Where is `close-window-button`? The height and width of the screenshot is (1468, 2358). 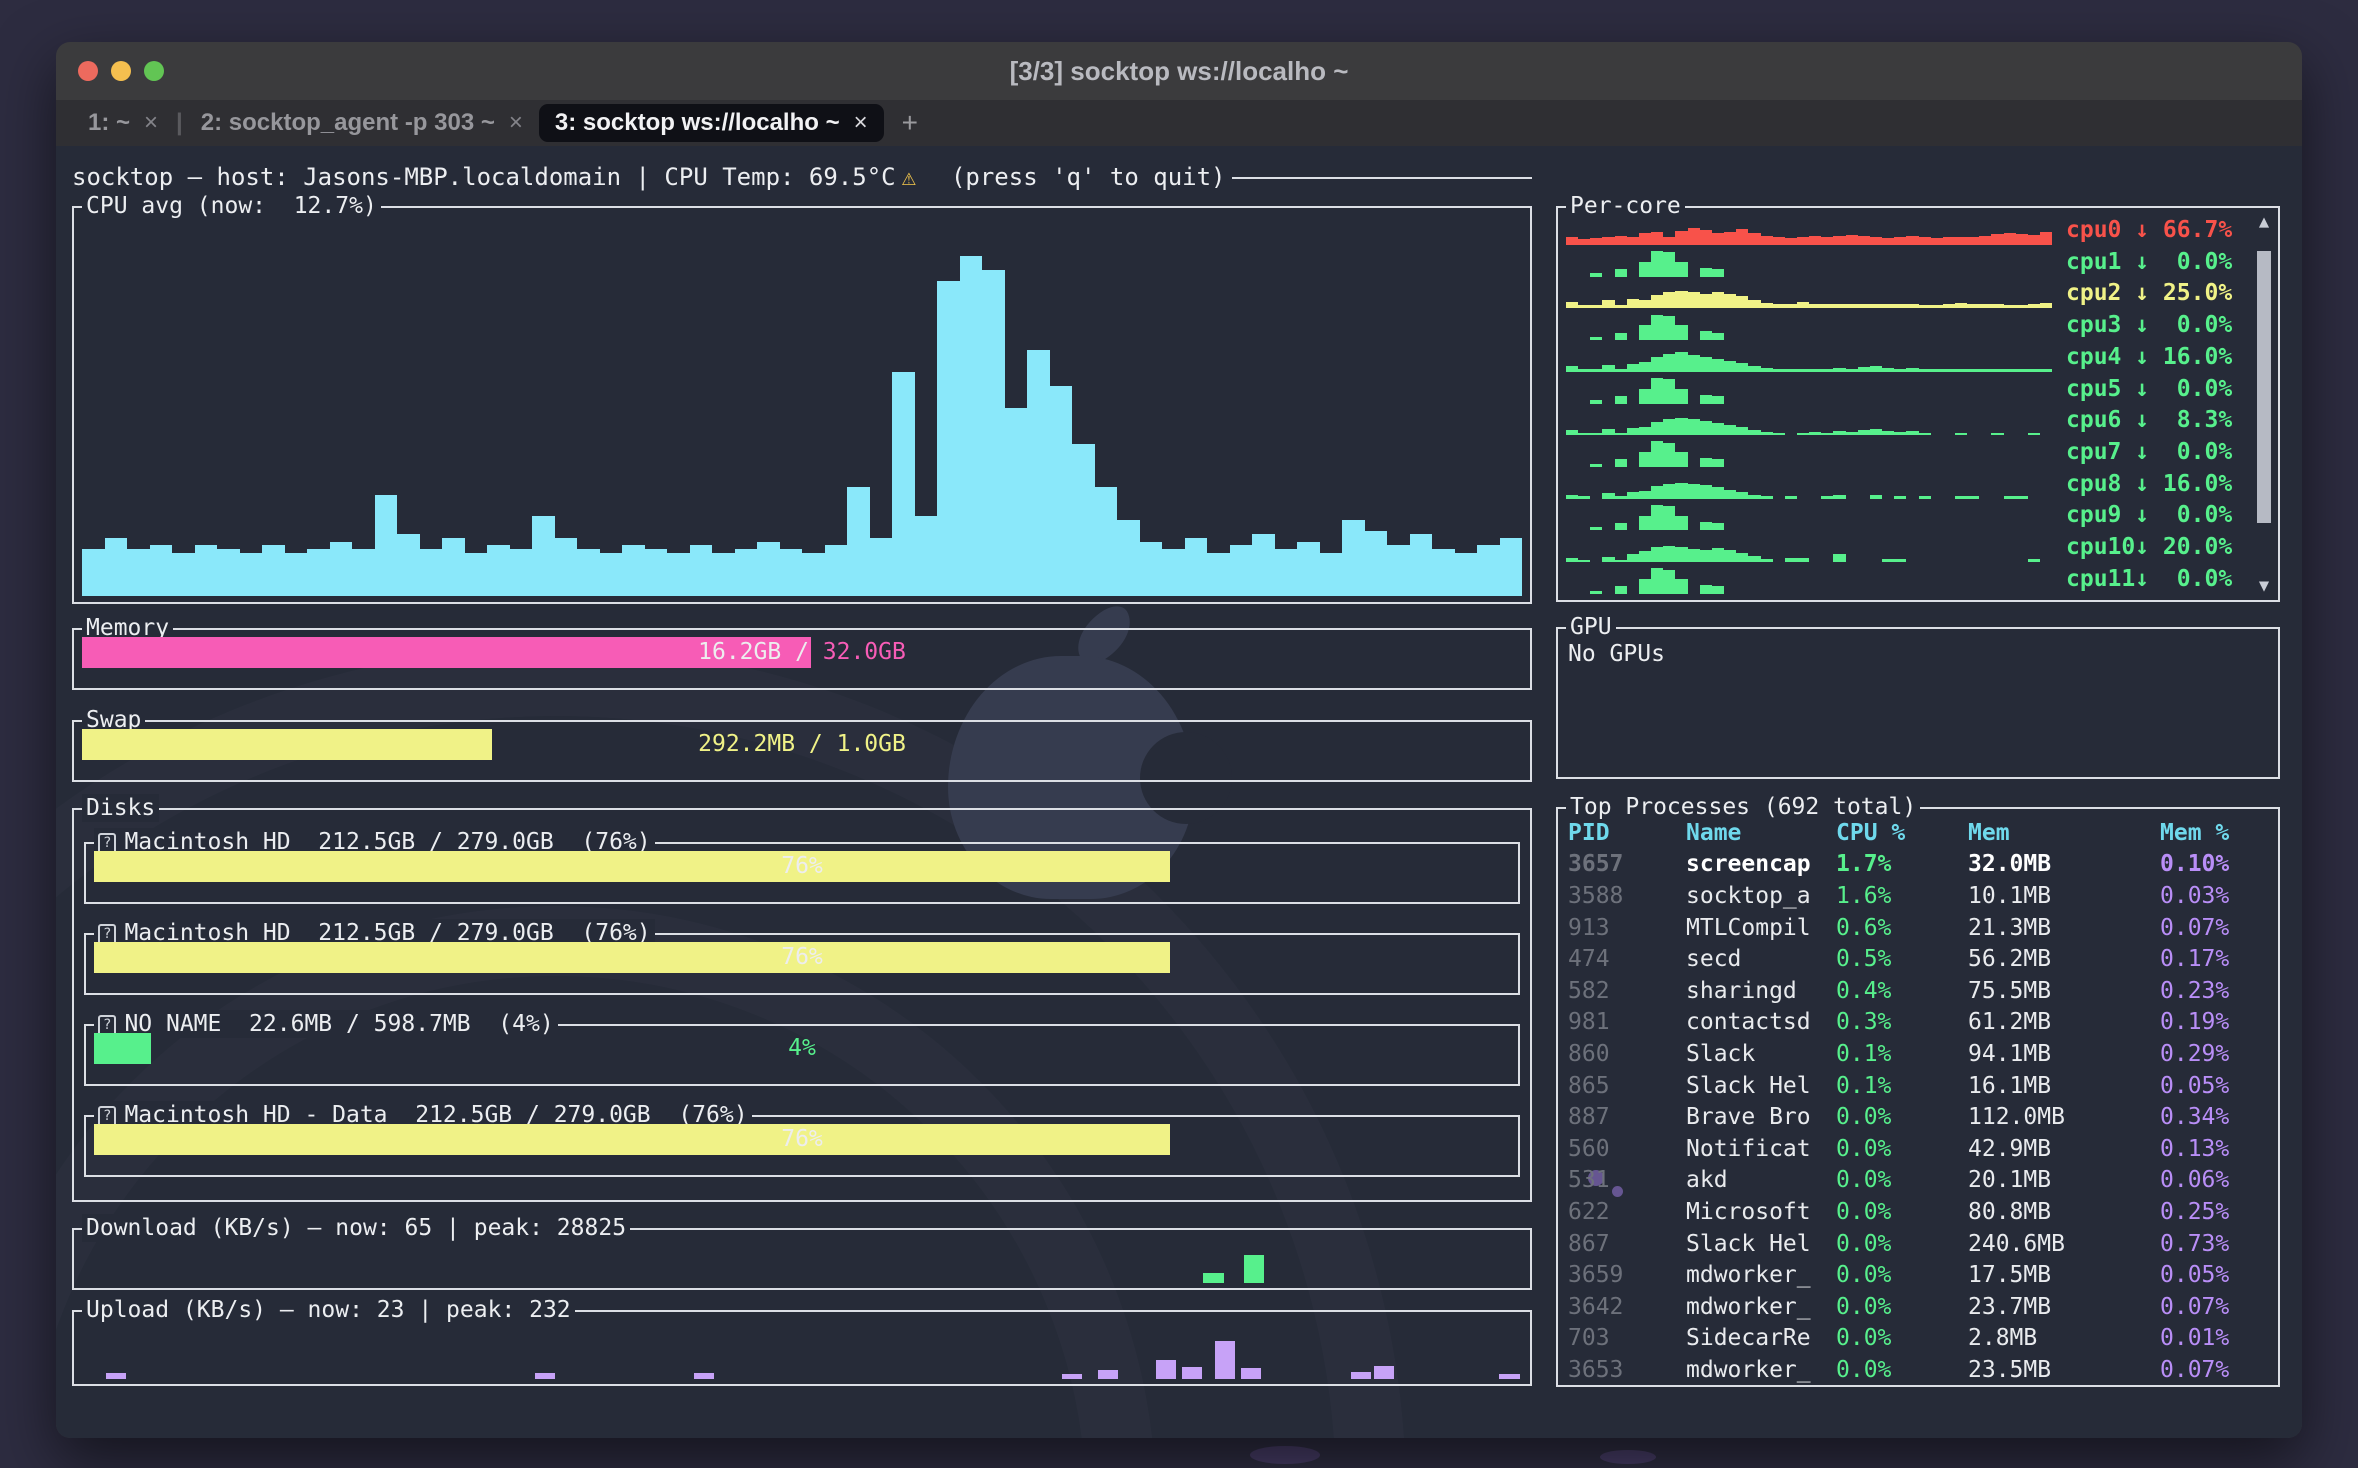
close-window-button is located at coordinates (88, 71).